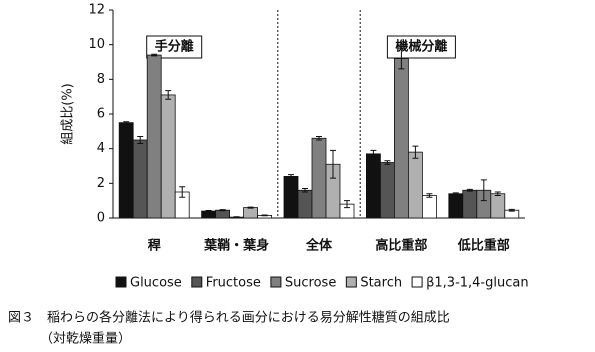 Image resolution: width=595 pixels, height=352 pixels. What do you see at coordinates (229, 318) in the screenshot?
I see `caption: 図３ 稲わらの各分離法により得られる画分における易分解性糖質の組成比` at bounding box center [229, 318].